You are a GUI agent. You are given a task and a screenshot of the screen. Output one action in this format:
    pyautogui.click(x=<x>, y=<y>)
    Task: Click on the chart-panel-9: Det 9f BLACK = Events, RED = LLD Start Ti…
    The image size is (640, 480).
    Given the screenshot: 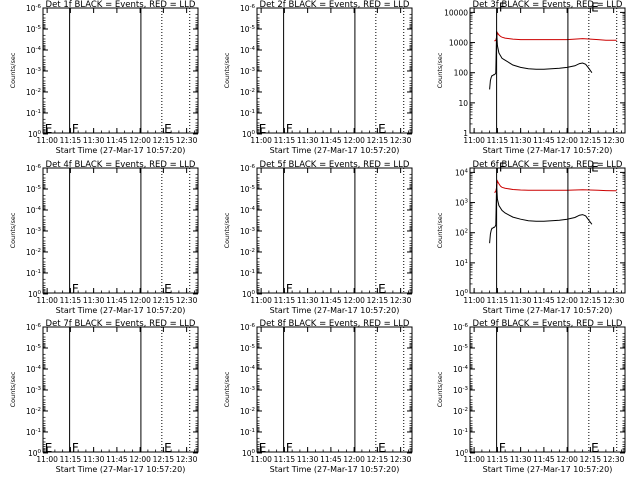 What is the action you would take?
    pyautogui.click(x=531, y=396)
    